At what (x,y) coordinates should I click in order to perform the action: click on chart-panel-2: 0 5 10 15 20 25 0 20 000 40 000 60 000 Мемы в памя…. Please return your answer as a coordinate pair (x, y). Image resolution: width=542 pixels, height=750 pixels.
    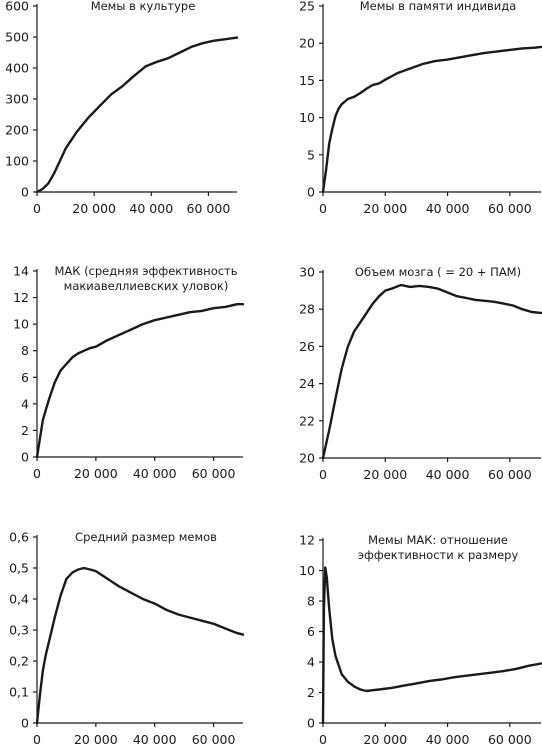
    Looking at the image, I should click on (420, 108).